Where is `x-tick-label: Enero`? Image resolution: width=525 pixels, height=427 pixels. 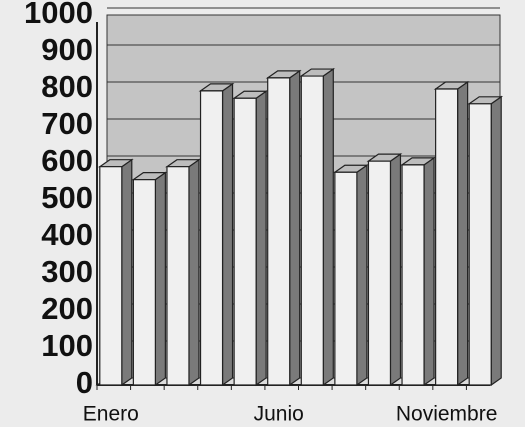 x-tick-label: Enero is located at coordinates (111, 414).